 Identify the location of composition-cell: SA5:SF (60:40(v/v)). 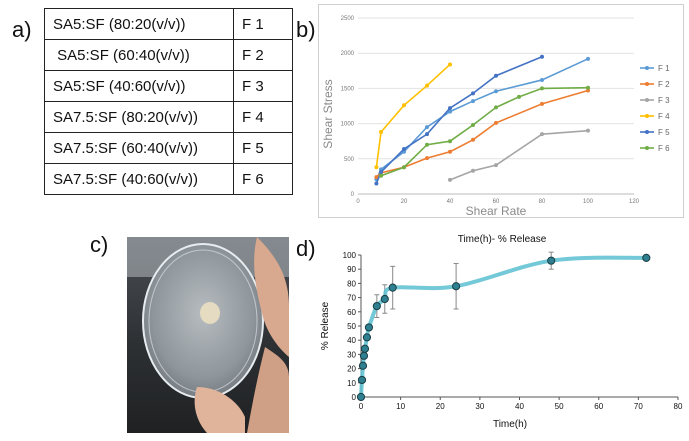
(139, 55).